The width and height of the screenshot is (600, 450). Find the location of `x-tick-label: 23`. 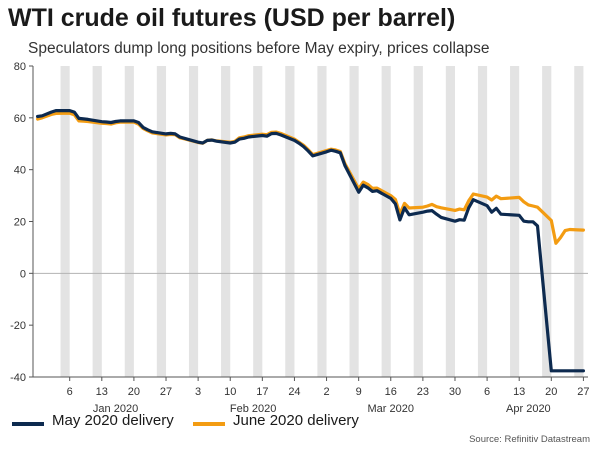

x-tick-label: 23 is located at coordinates (423, 392).